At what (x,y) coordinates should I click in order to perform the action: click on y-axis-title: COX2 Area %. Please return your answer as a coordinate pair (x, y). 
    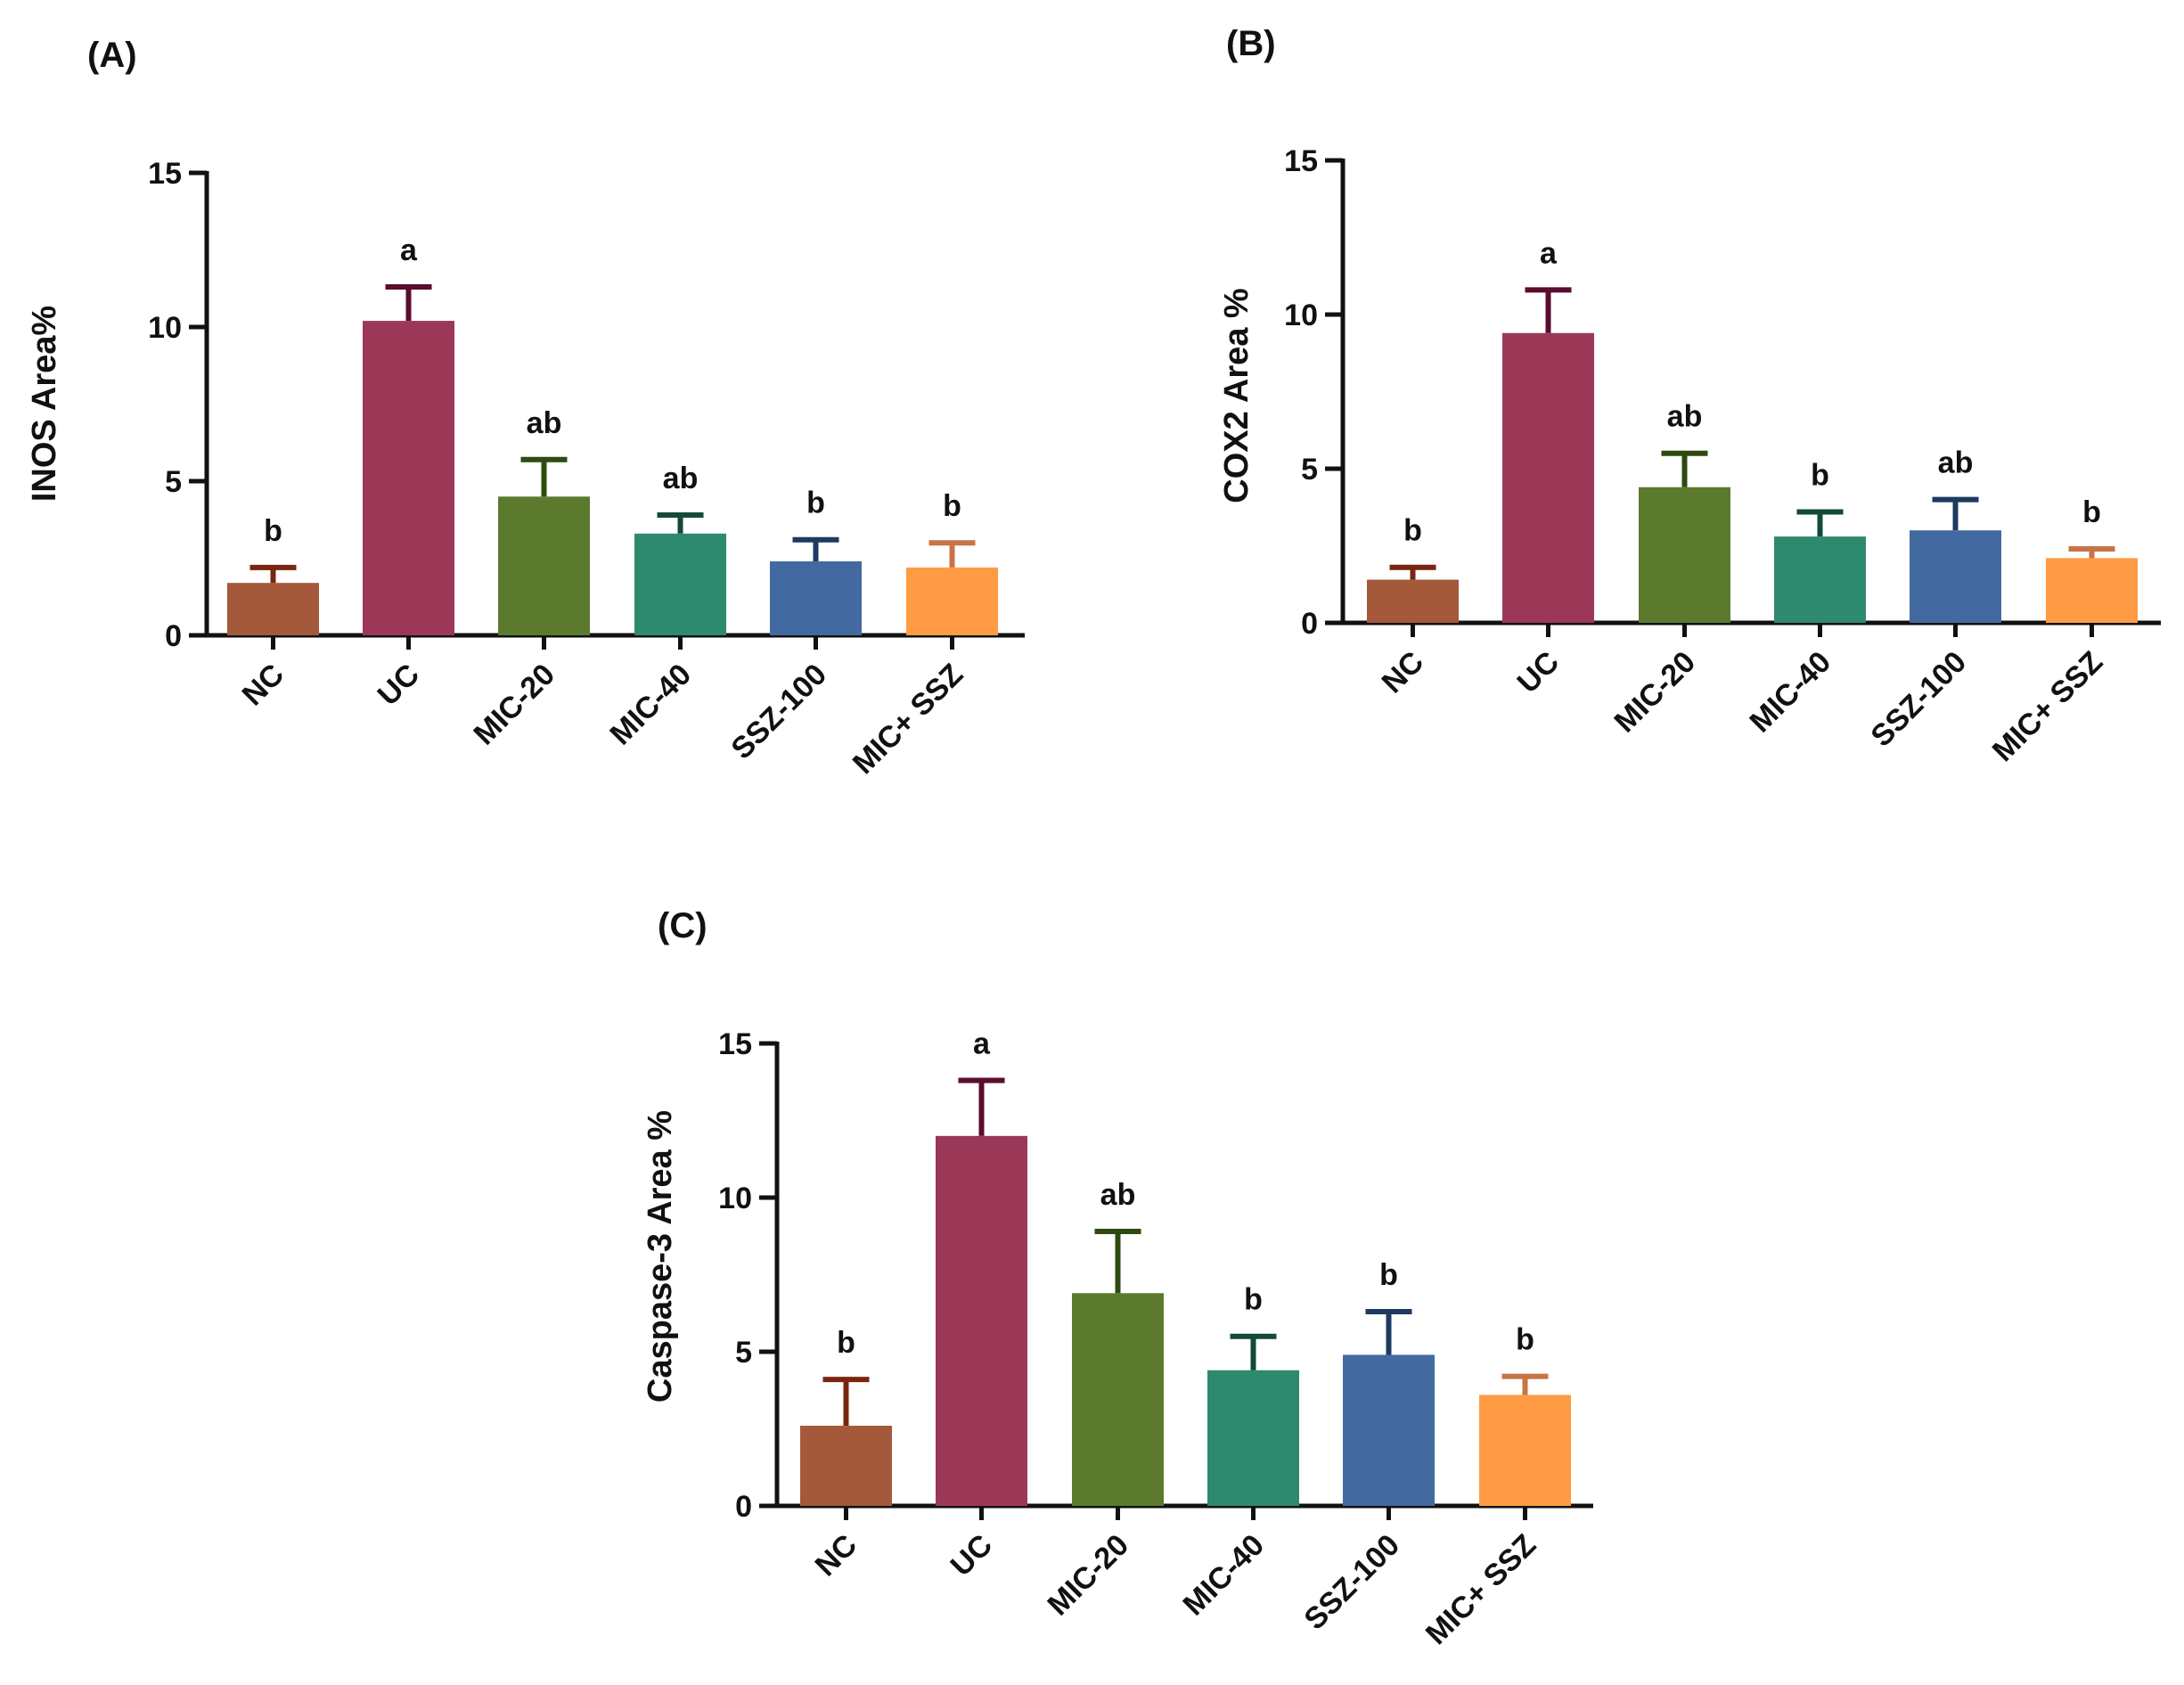
    Looking at the image, I should click on (1237, 395).